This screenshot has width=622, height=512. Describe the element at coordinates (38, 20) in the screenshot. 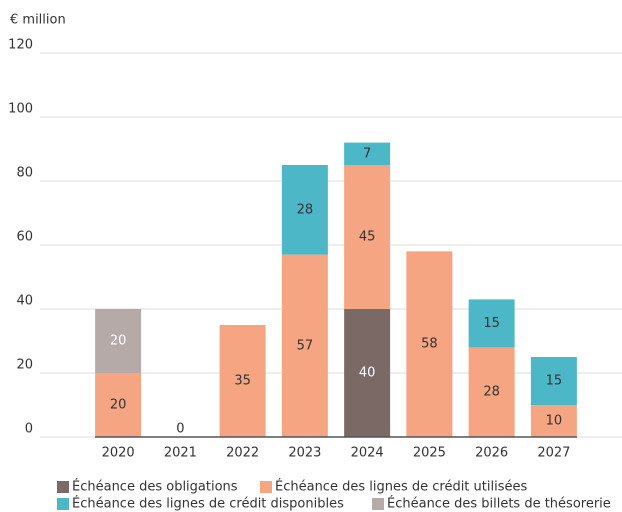

I see `y-axis-label: € million` at that location.